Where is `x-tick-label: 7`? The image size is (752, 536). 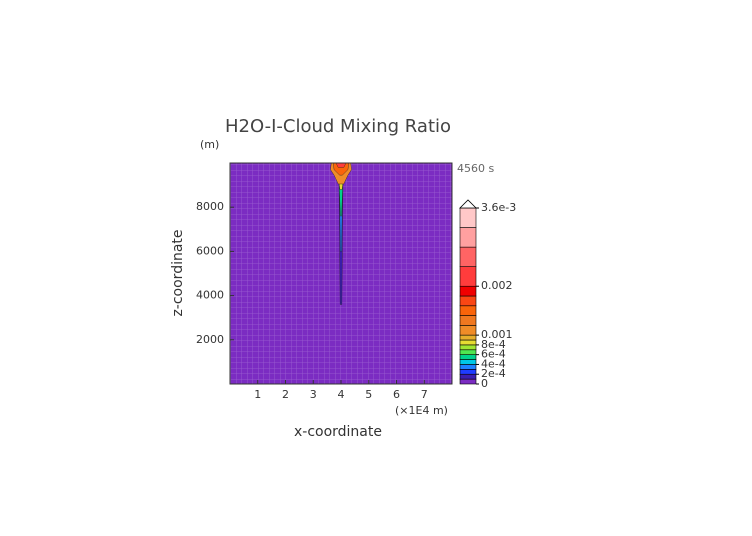
x-tick-label: 7 is located at coordinates (424, 394).